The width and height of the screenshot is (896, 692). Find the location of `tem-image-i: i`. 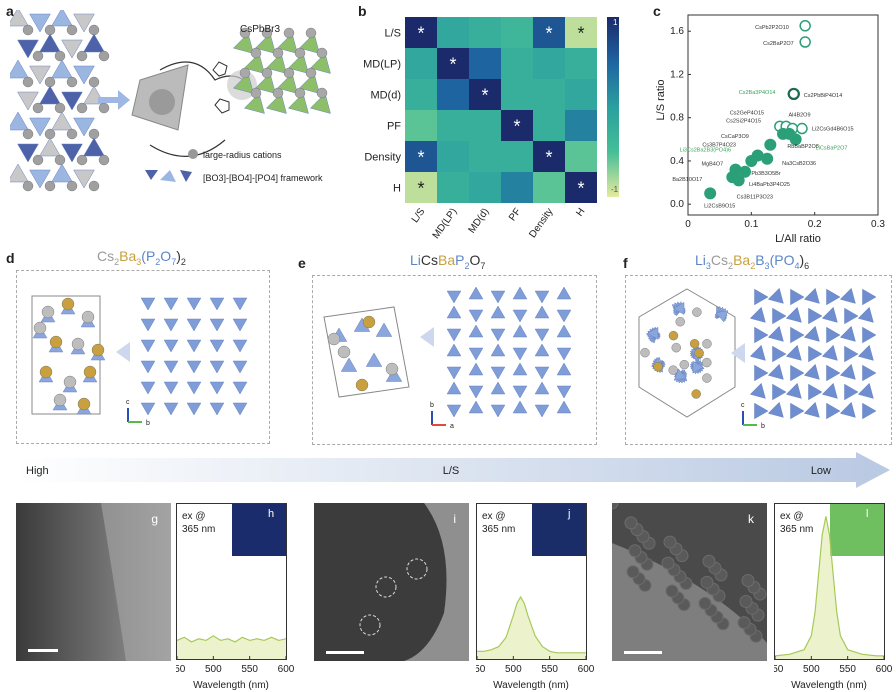

tem-image-i: i is located at coordinates (391, 582).